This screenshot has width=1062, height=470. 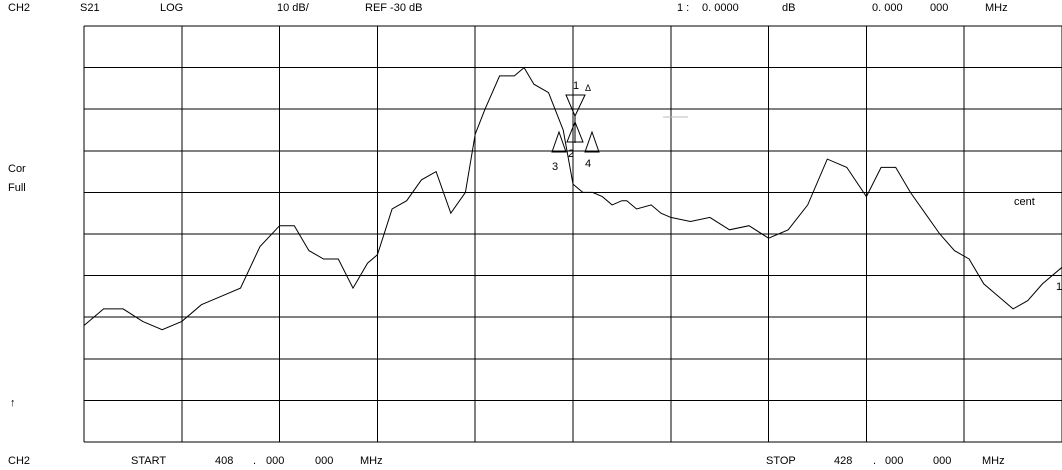 I want to click on footer-channel: CH2, so click(x=19, y=461).